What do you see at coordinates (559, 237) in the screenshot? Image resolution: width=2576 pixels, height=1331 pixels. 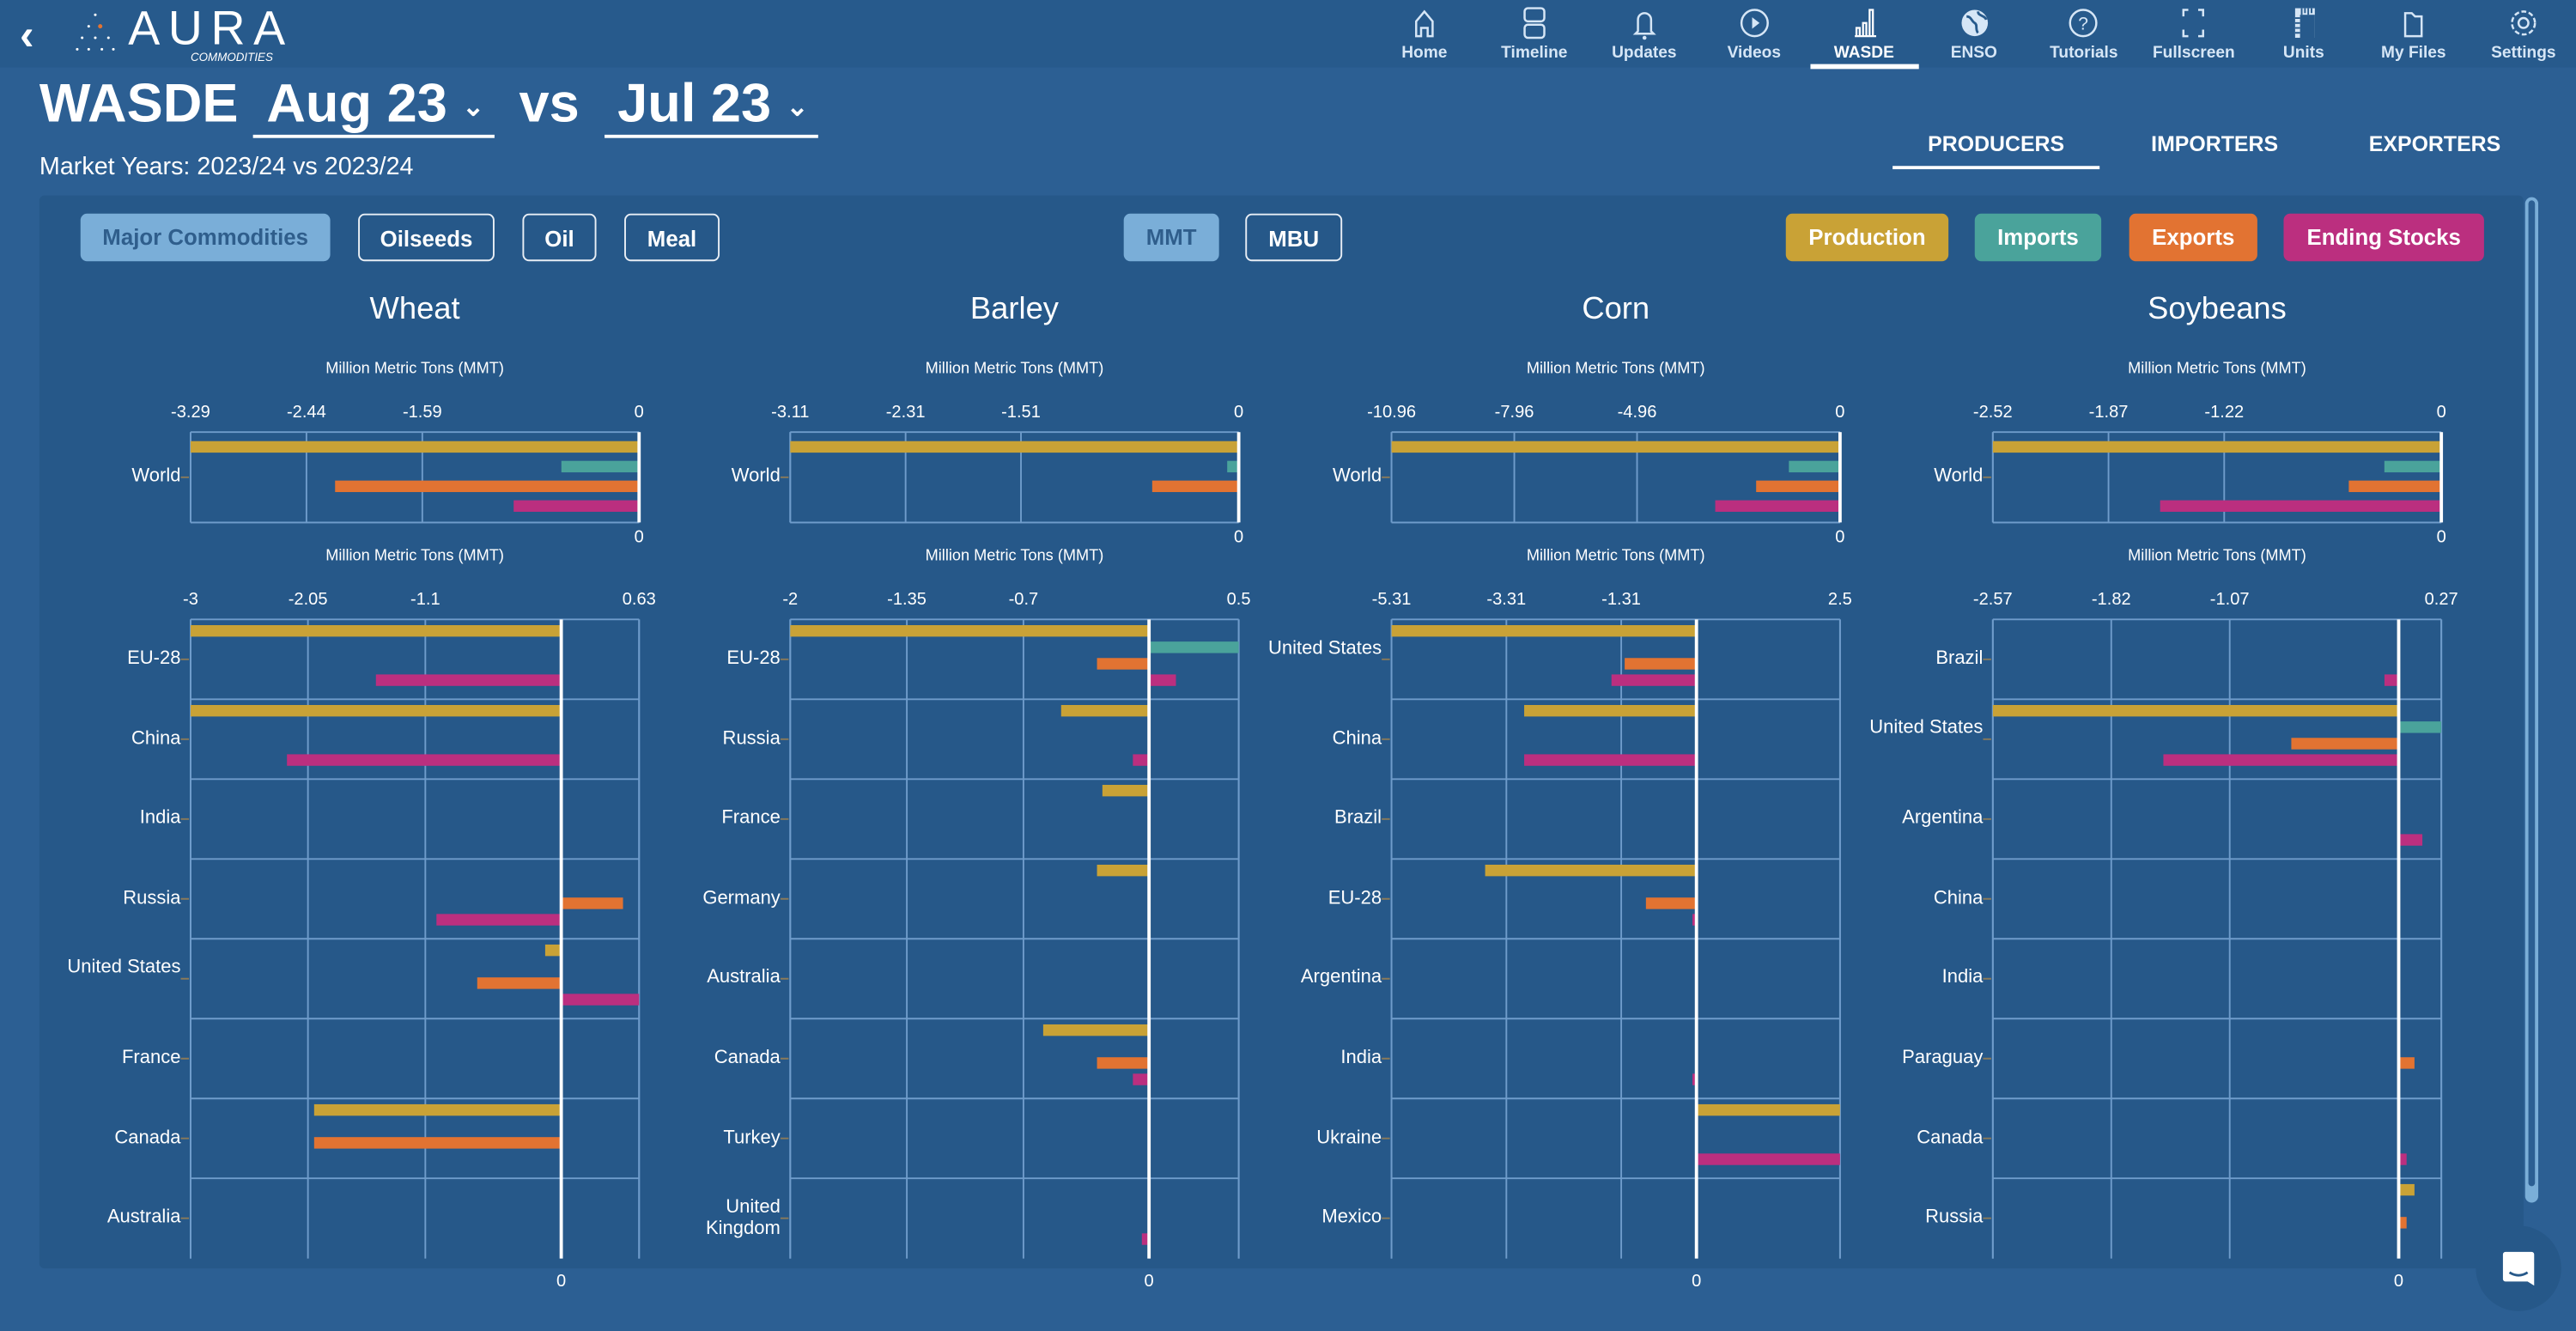 I see `filter-oil: Oil` at bounding box center [559, 237].